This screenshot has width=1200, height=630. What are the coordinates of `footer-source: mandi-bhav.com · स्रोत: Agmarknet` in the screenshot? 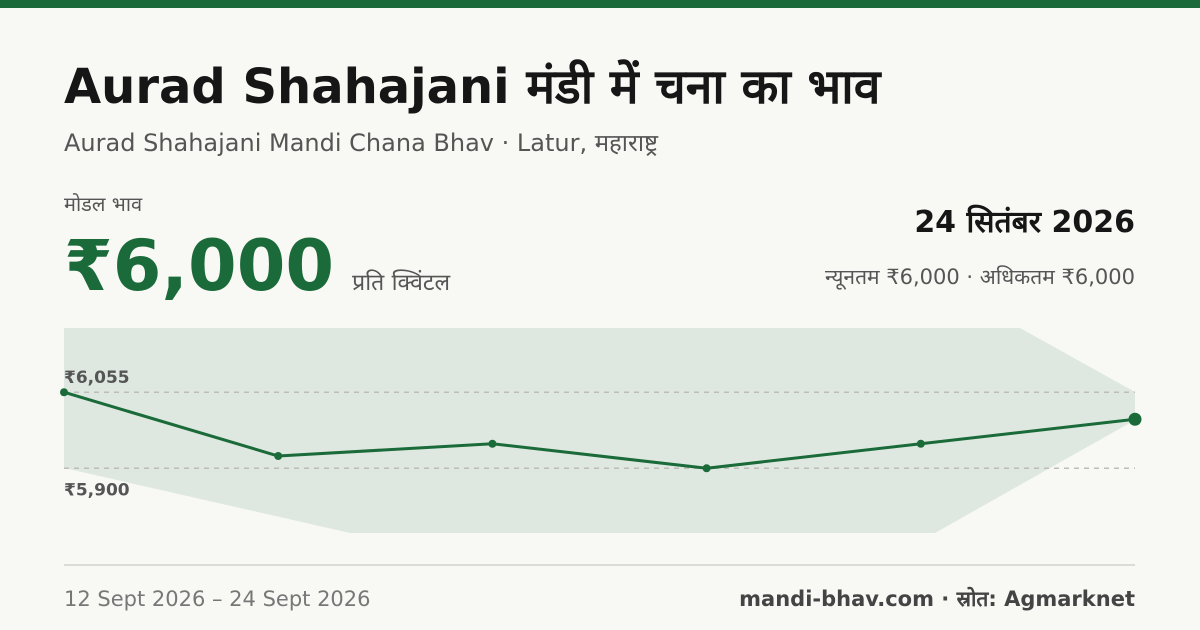 It's located at (937, 598).